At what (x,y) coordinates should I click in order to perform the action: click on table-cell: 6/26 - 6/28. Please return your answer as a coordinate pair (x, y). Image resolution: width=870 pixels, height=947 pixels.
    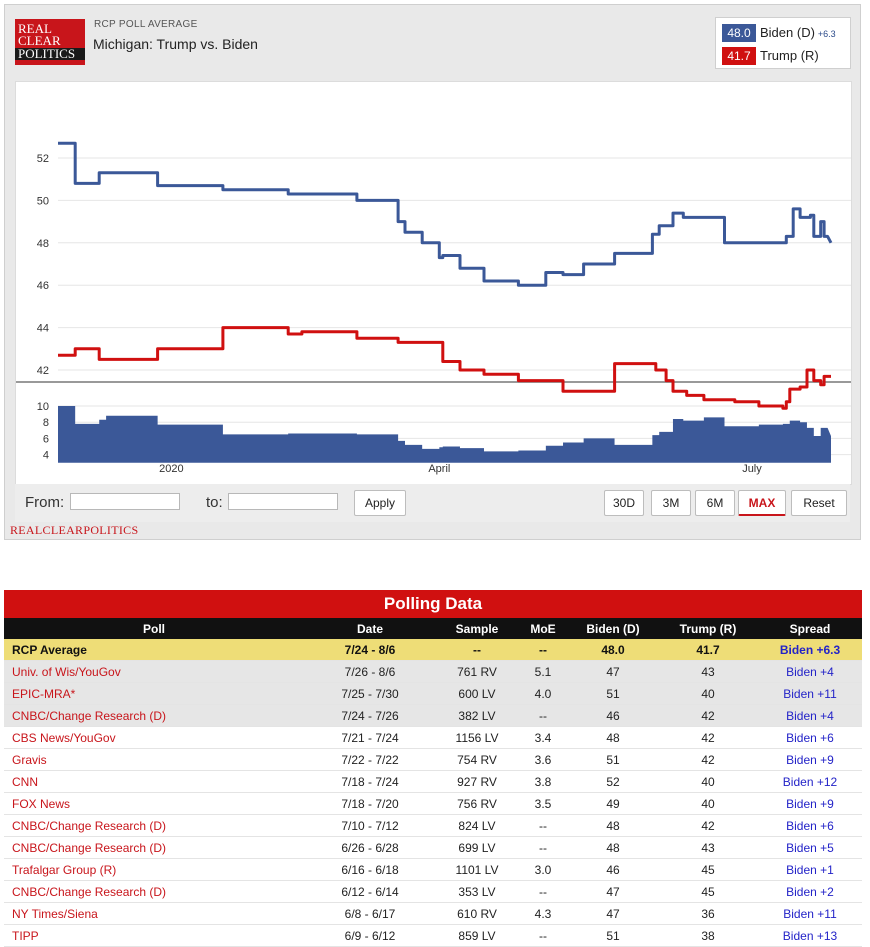
    Looking at the image, I should click on (370, 847).